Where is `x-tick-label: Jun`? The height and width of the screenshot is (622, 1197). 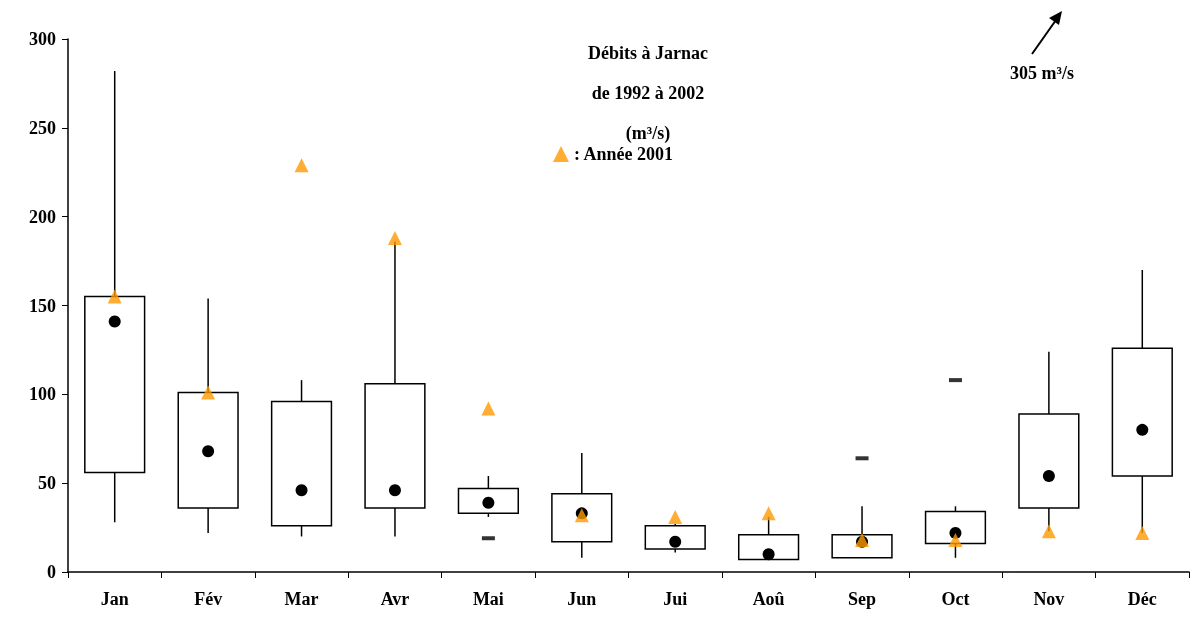 x-tick-label: Jun is located at coordinates (582, 599).